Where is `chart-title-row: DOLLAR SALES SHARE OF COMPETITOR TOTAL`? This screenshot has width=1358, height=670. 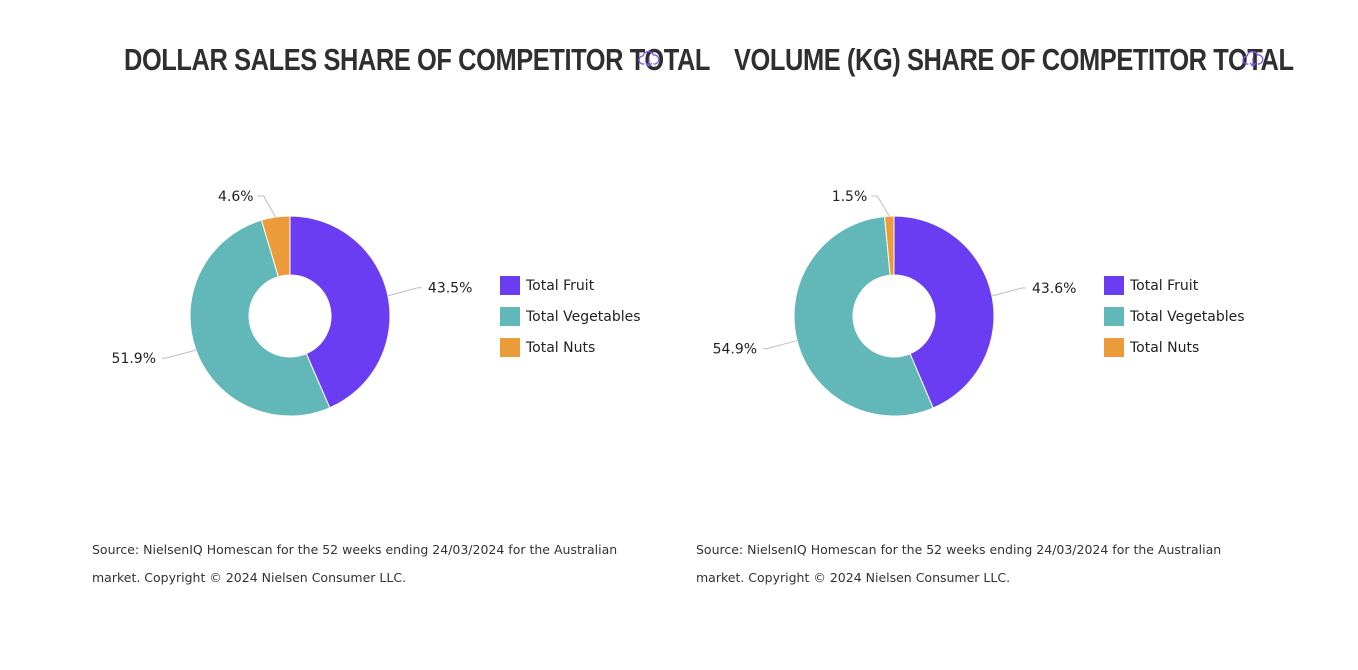
chart-title-row: DOLLAR SALES SHARE OF COMPETITOR TOTAL is located at coordinates (481, 60).